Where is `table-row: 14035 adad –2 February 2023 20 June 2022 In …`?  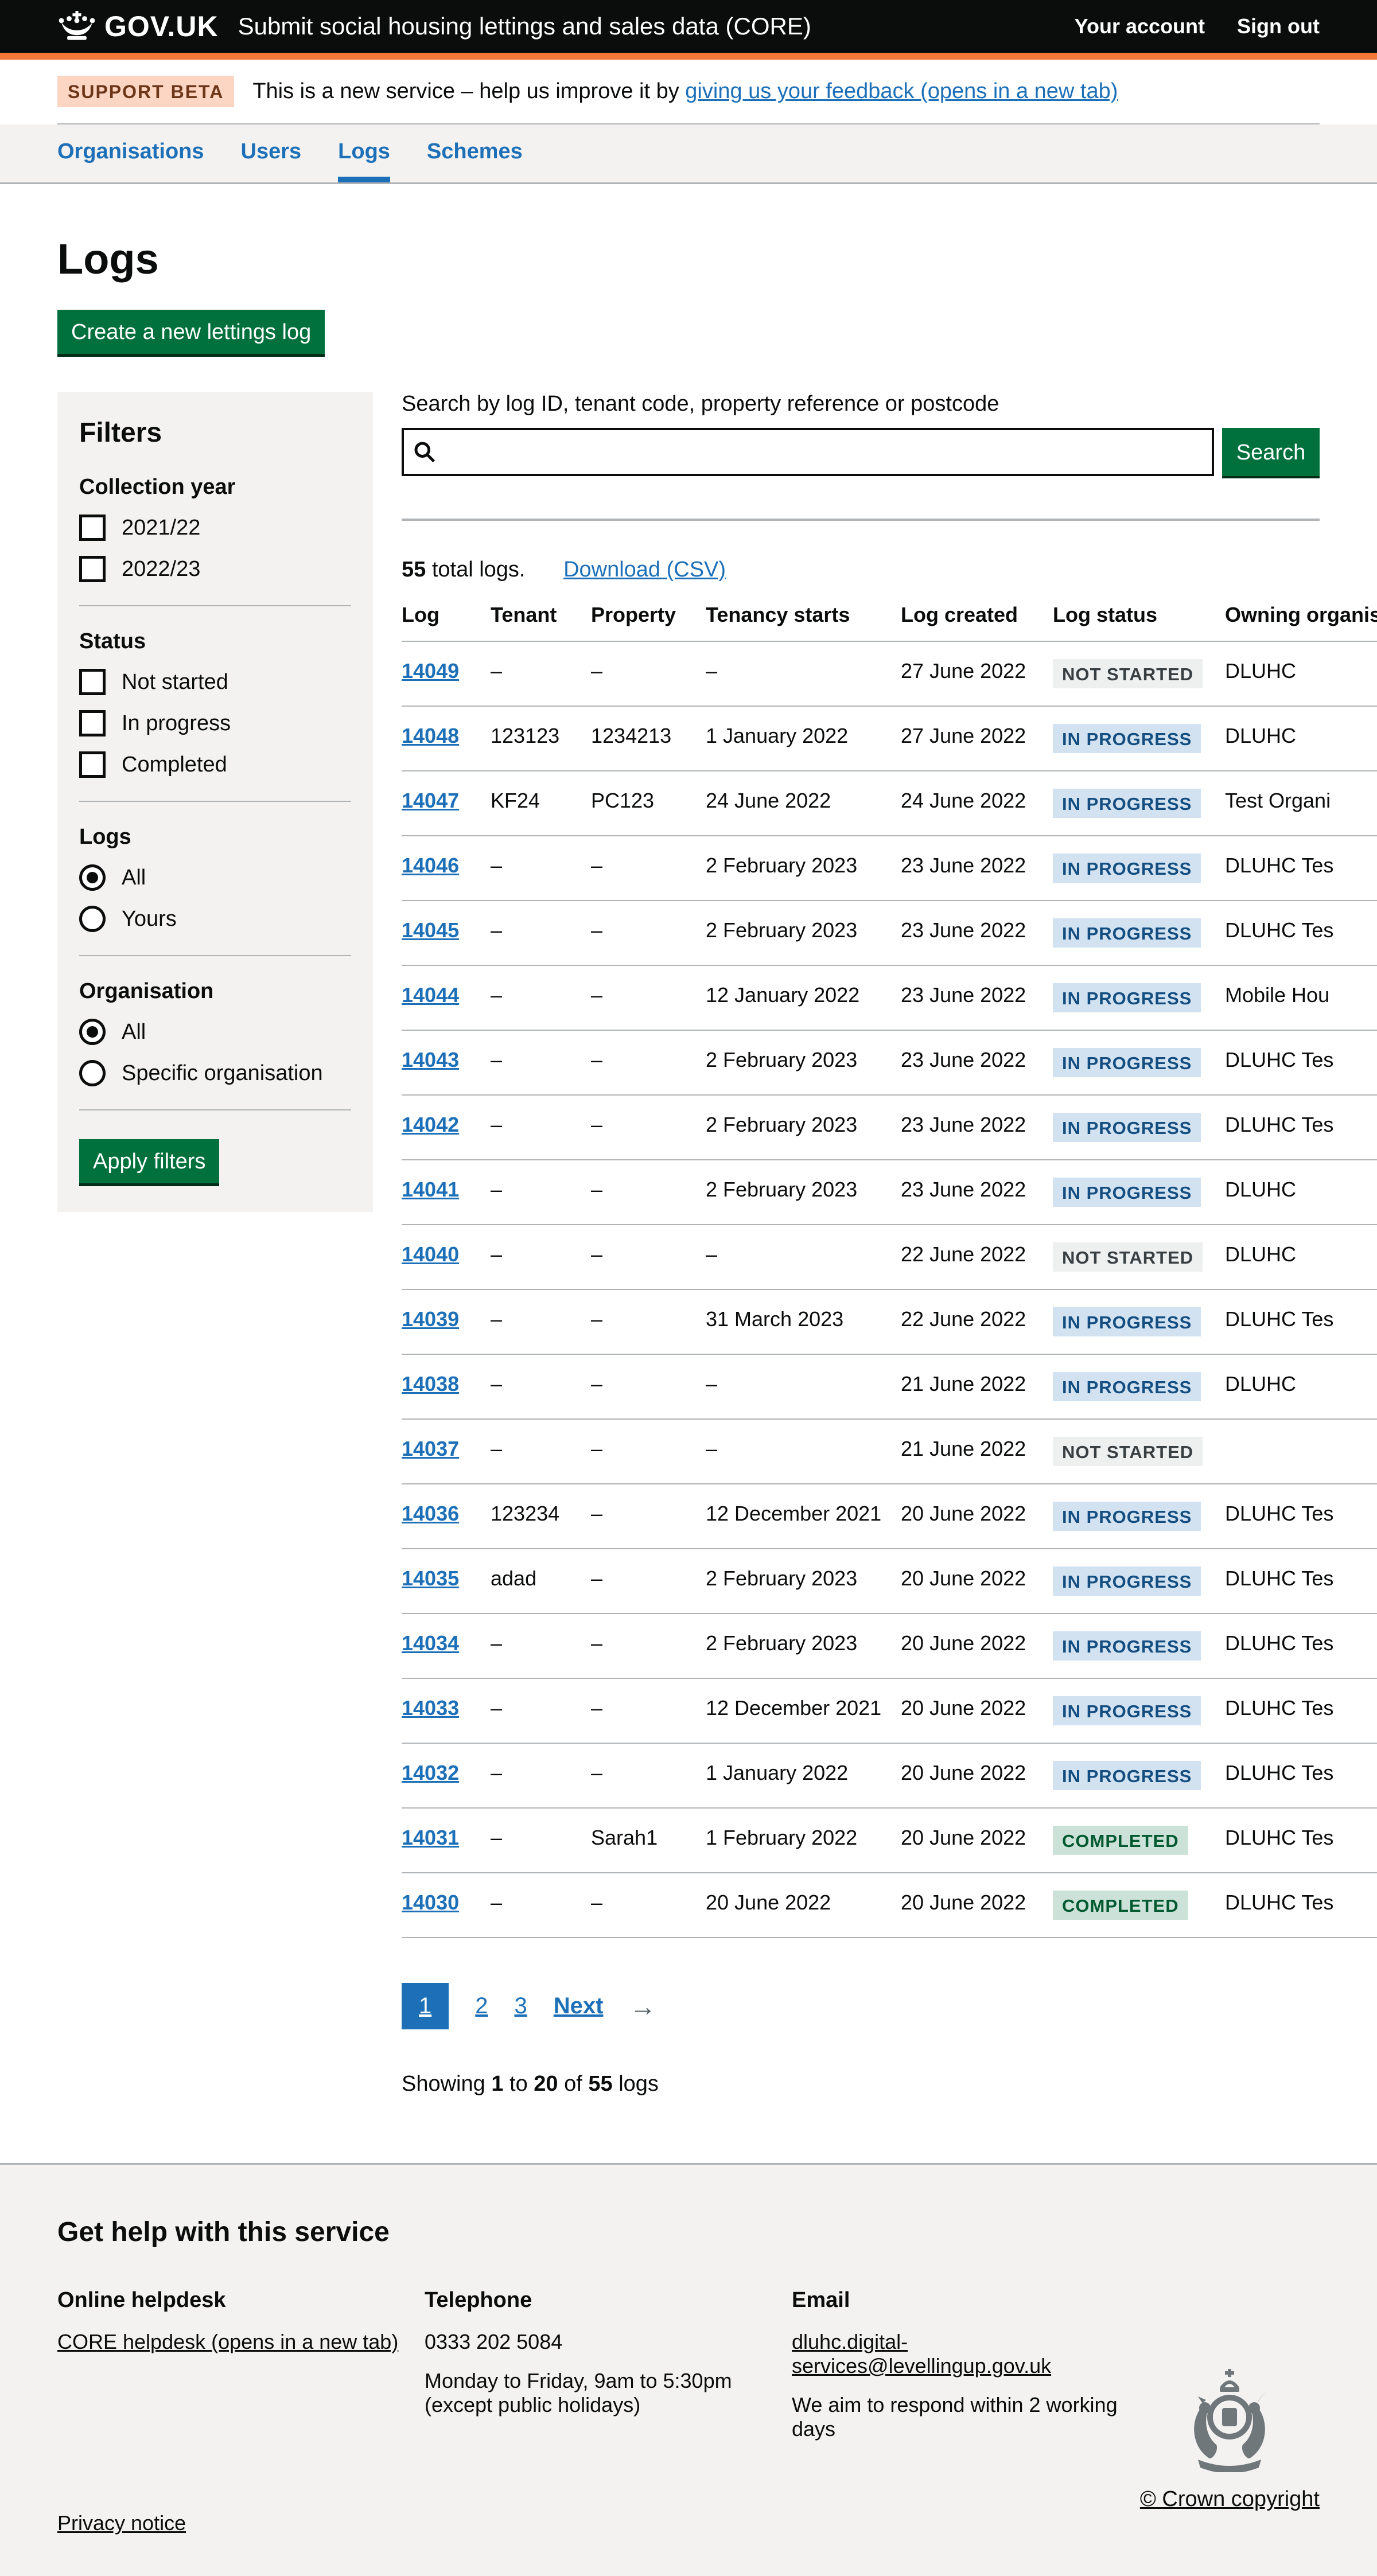 table-row: 14035 adad –2 February 2023 20 June 2022 In … is located at coordinates (889, 1581).